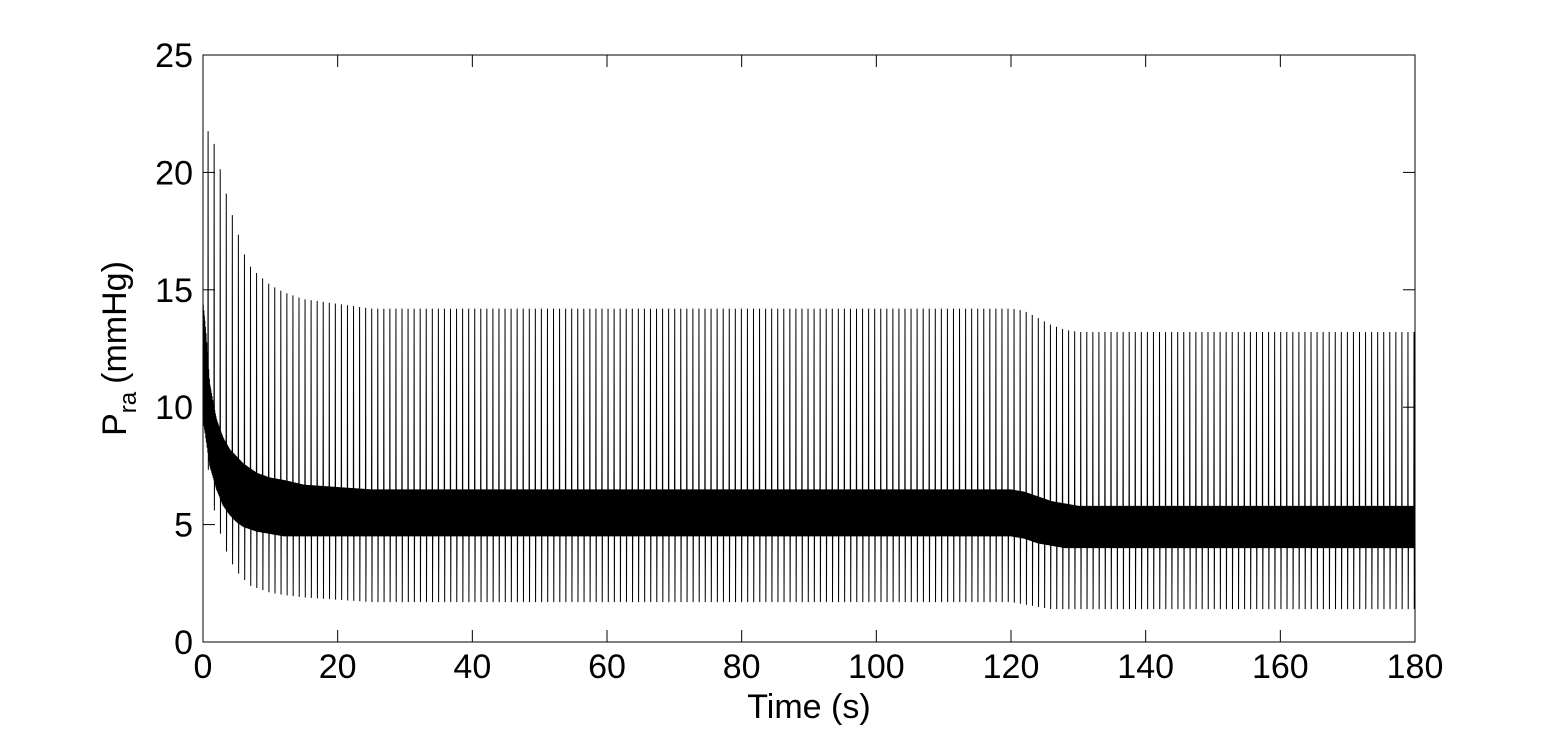  I want to click on y-tick-label: 25, so click(174, 56).